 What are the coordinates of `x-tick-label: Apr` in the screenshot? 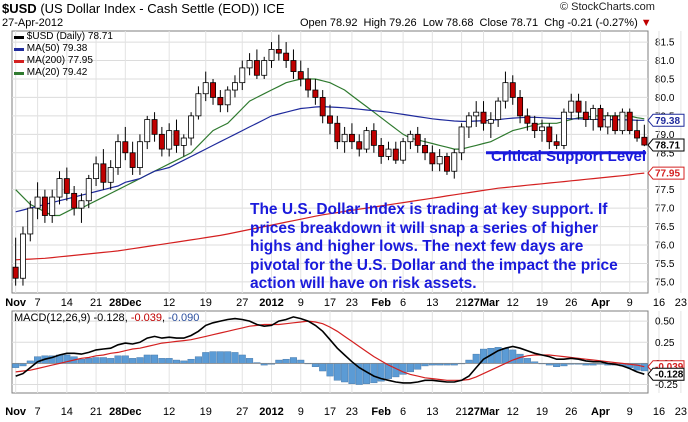 It's located at (601, 303).